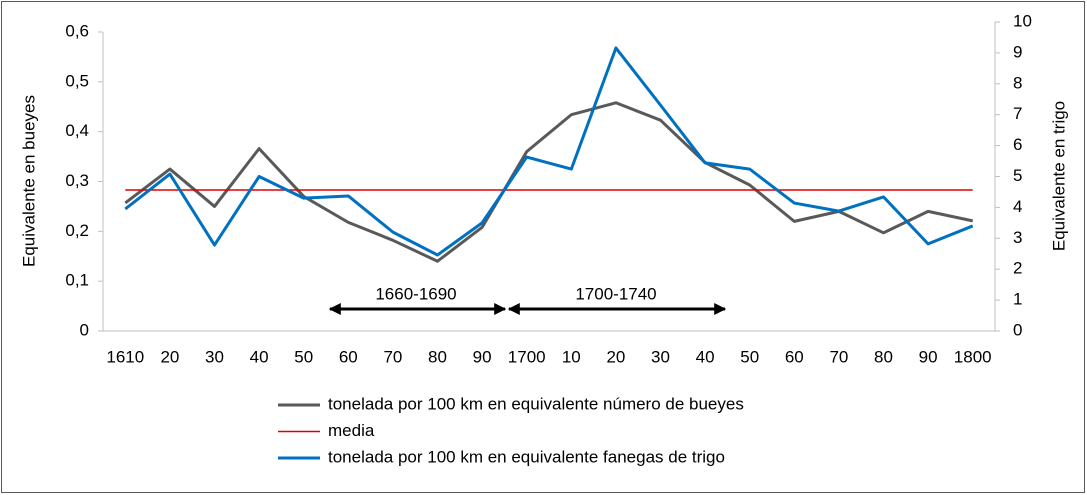 This screenshot has height=495, width=1087. Describe the element at coordinates (527, 356) in the screenshot. I see `x-tick-label: 1700` at that location.